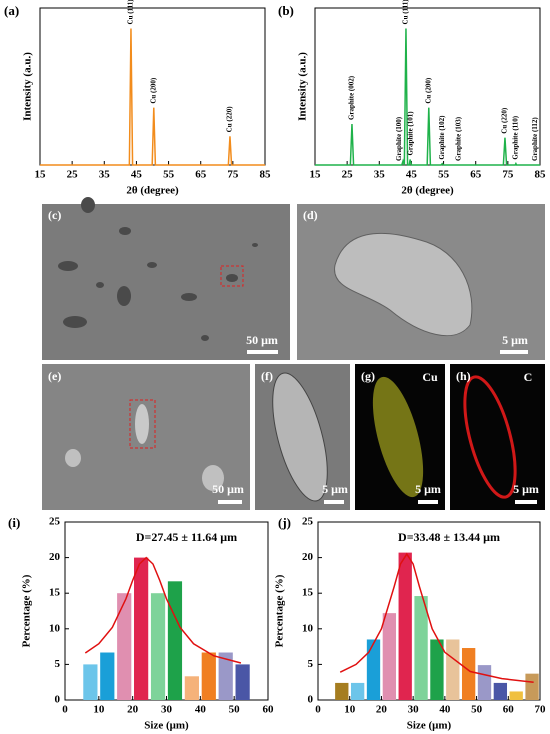  I want to click on peak-label: Graphite (103), so click(459, 138).